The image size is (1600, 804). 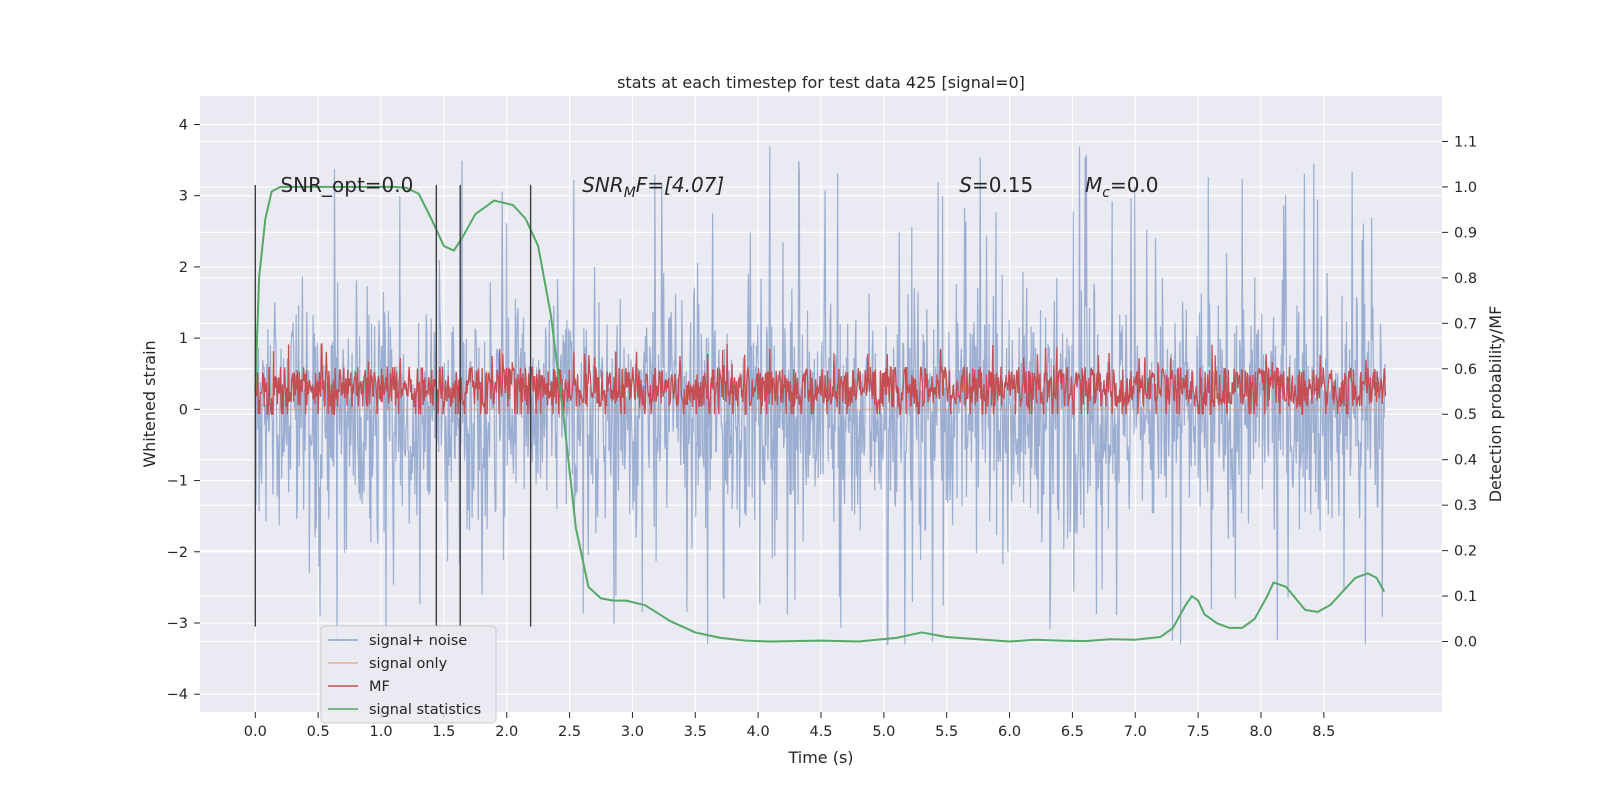 What do you see at coordinates (149, 403) in the screenshot?
I see `y-axis-label: Whitened strain` at bounding box center [149, 403].